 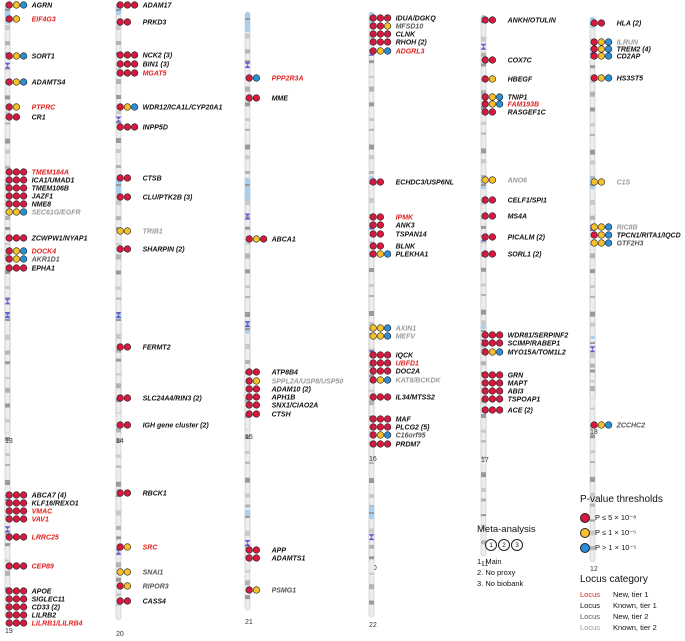 I want to click on locus-label: ADGRL3, so click(x=410, y=52).